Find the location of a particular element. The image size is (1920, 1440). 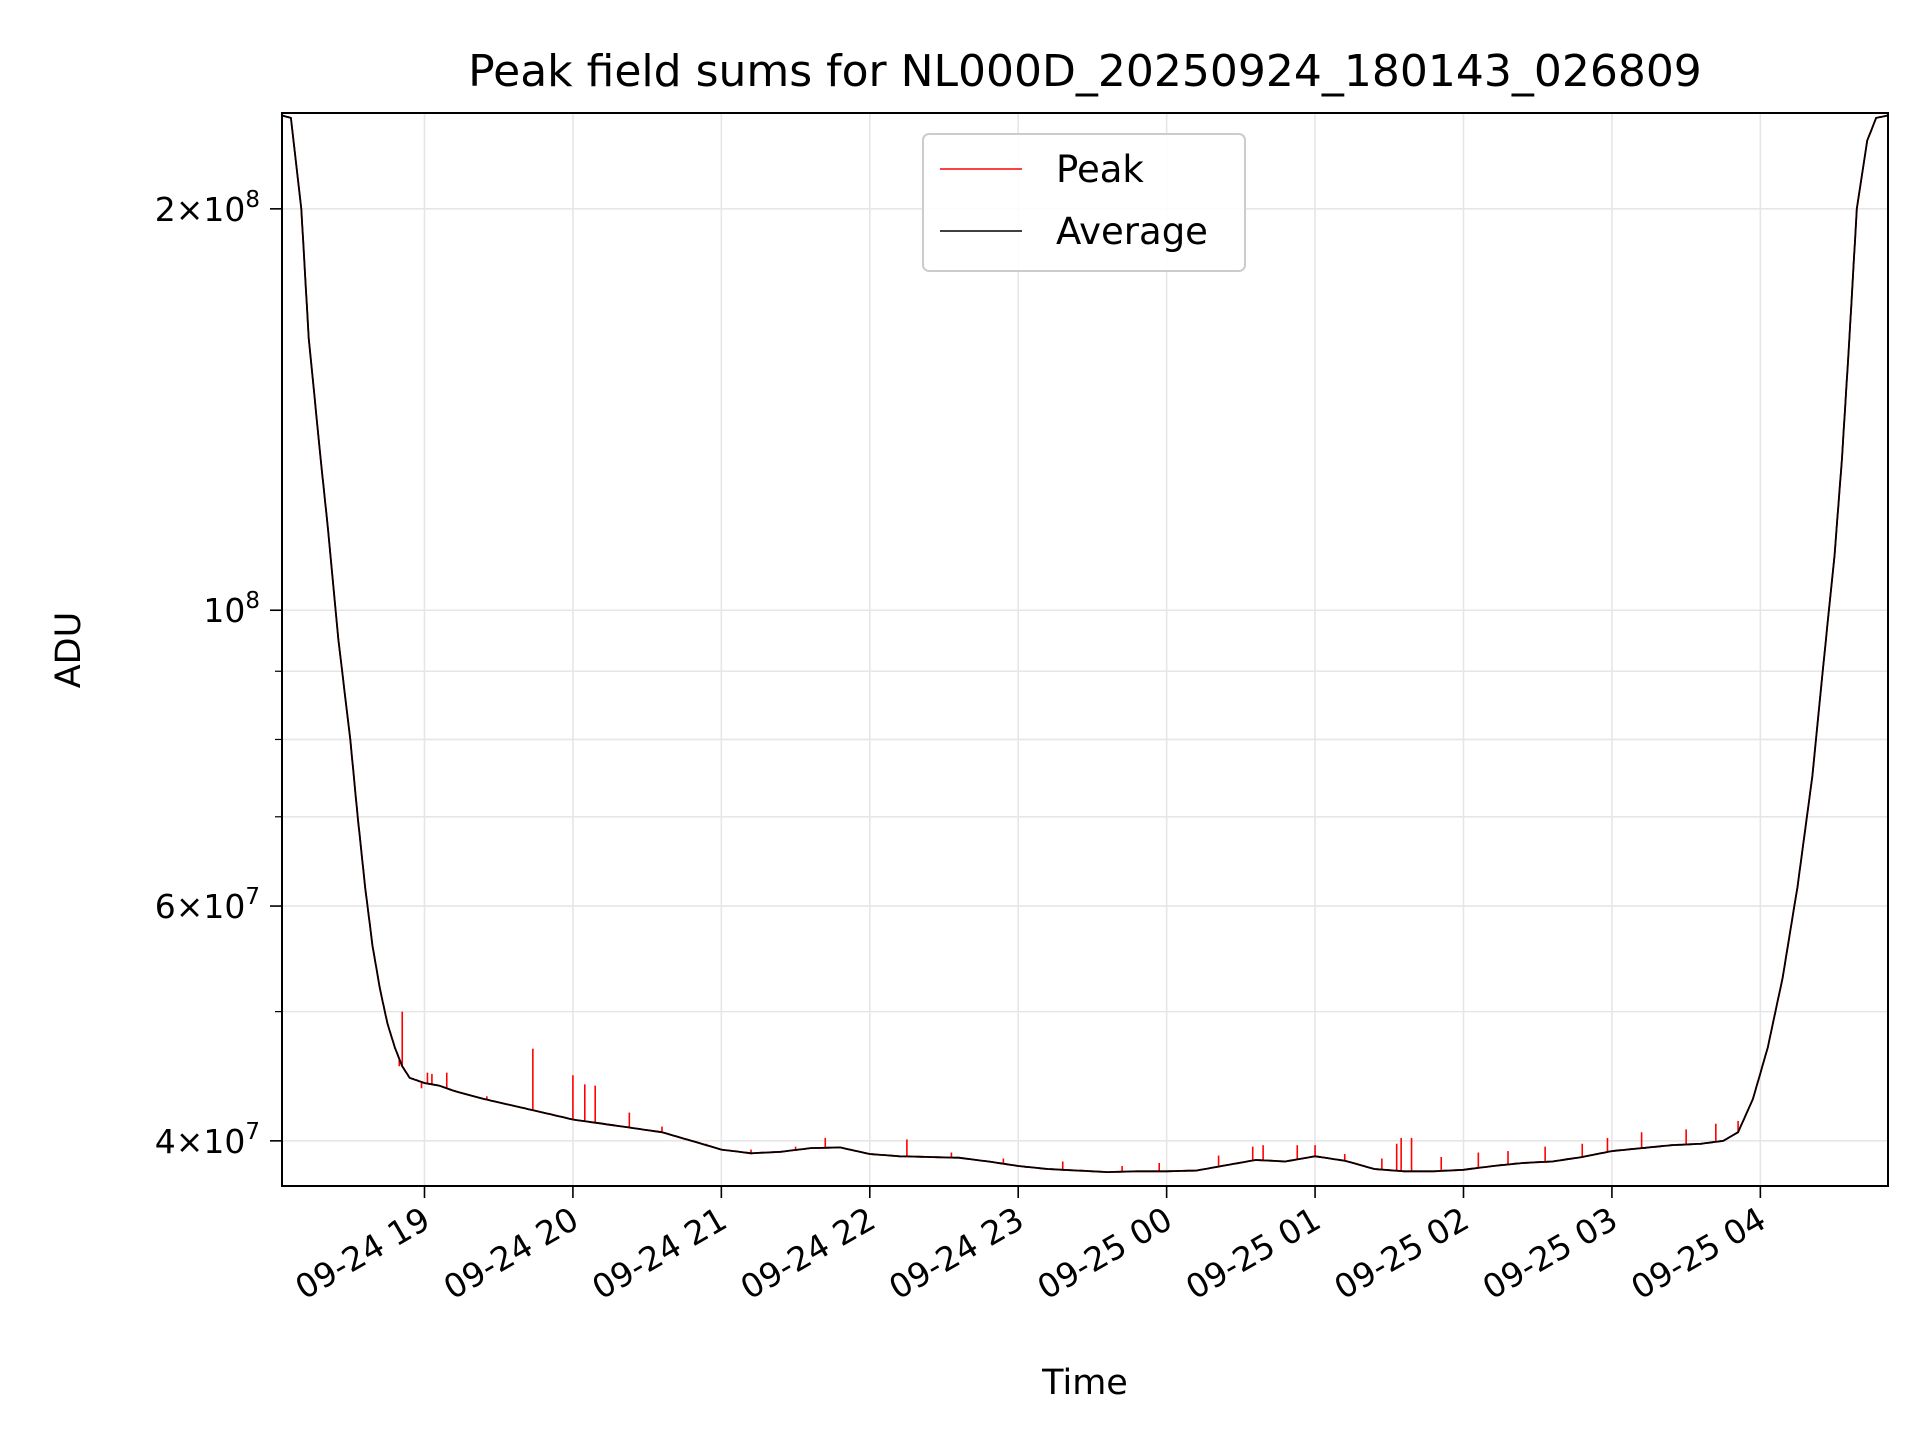

y-tick-label: 4×107 is located at coordinates (207, 1140).